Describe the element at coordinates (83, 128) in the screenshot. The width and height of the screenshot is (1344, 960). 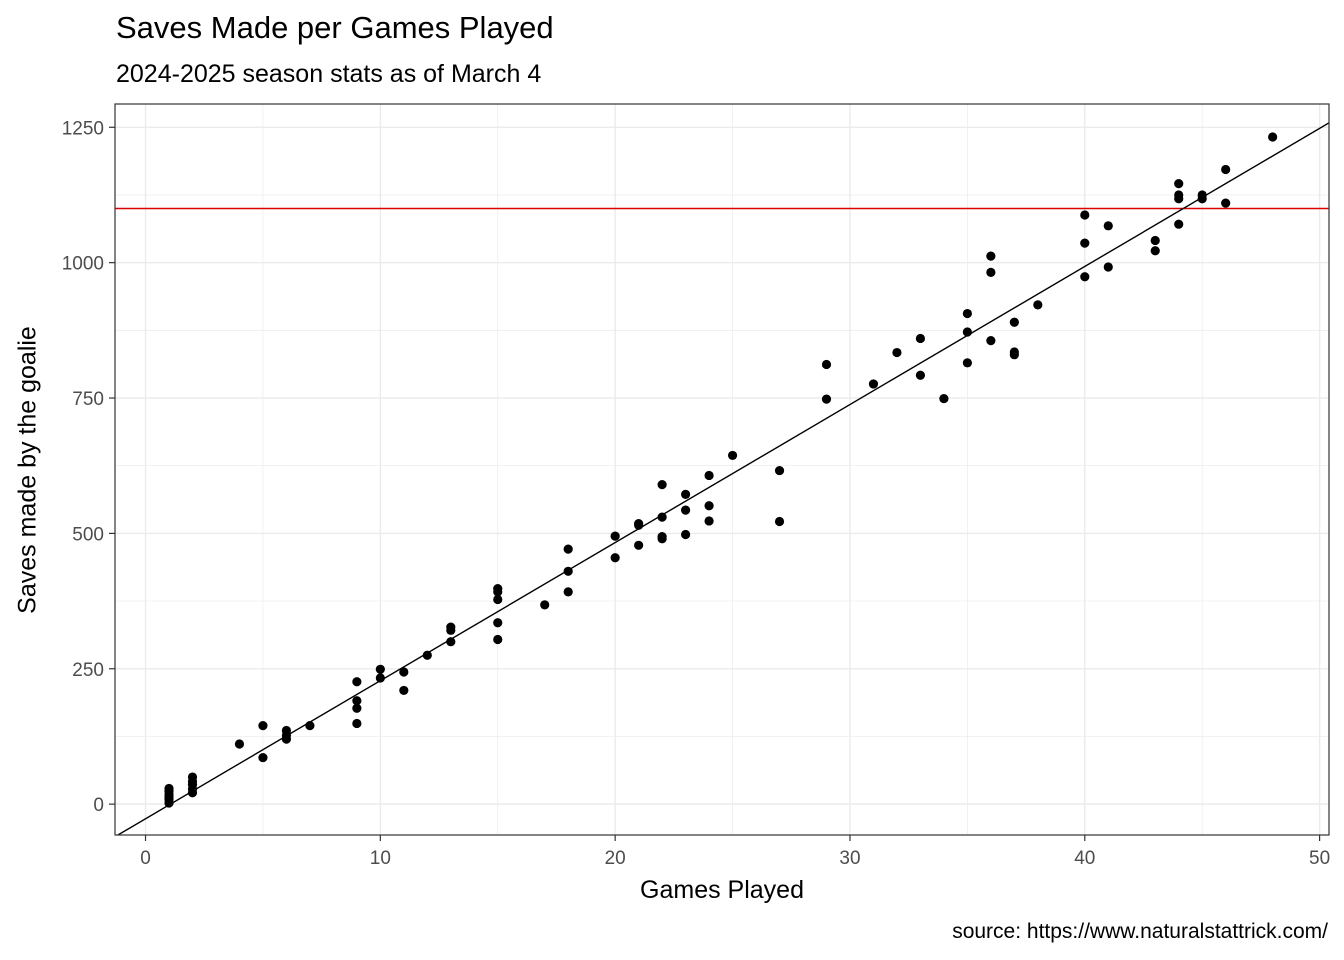
I see `y-tick-label: 1250` at that location.